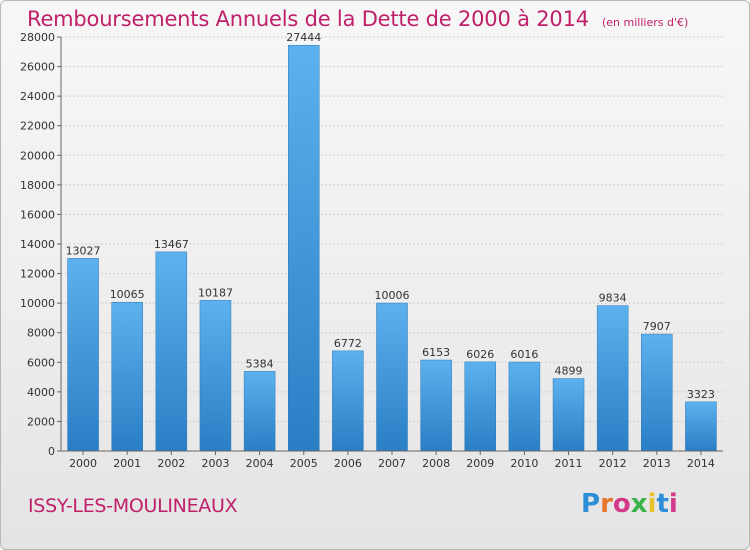  What do you see at coordinates (303, 248) in the screenshot?
I see `bar-2005` at bounding box center [303, 248].